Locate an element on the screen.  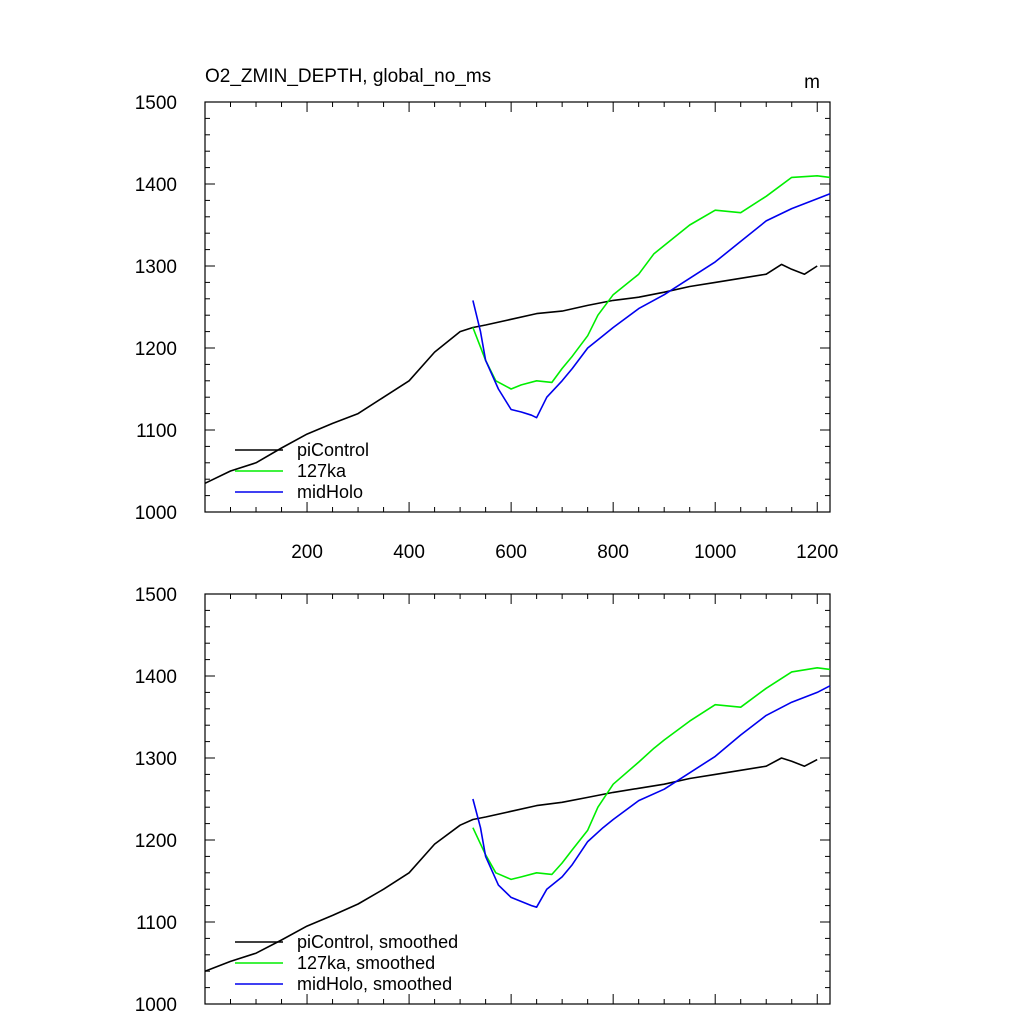
x-tick-label: 600 is located at coordinates (511, 552).